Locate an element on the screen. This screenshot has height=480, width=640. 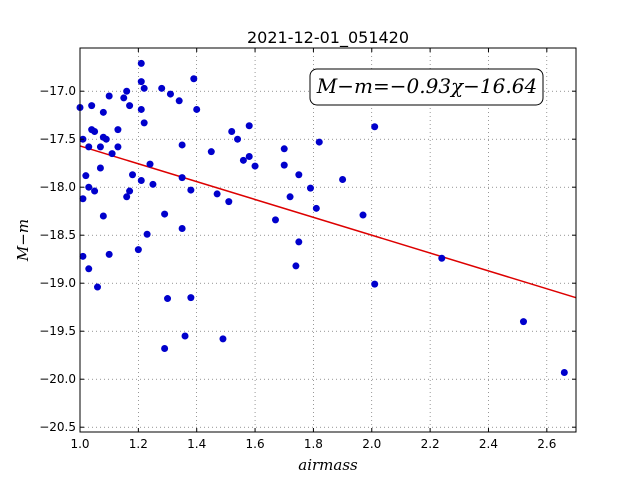
y-axis-label: M−m is located at coordinates (23, 240).